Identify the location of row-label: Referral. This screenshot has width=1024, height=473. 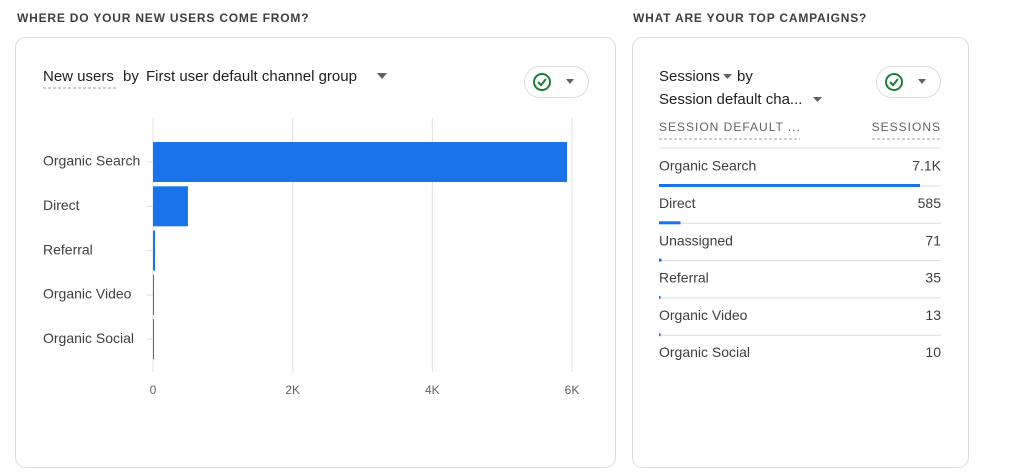
(684, 278).